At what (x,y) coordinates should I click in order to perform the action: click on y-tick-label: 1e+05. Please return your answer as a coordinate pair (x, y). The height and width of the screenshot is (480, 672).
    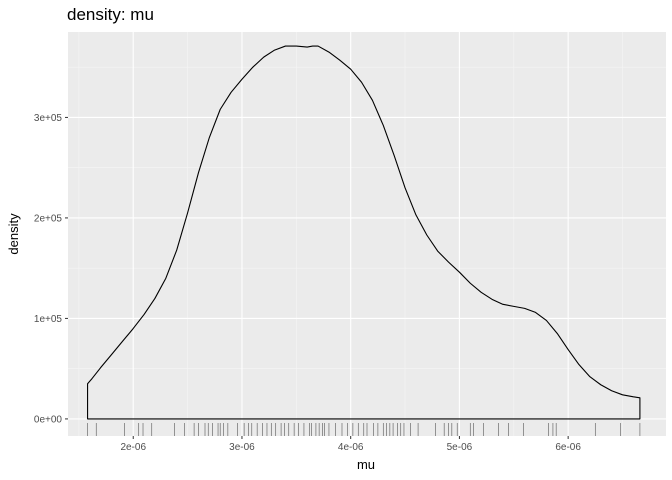
    Looking at the image, I should click on (48, 319).